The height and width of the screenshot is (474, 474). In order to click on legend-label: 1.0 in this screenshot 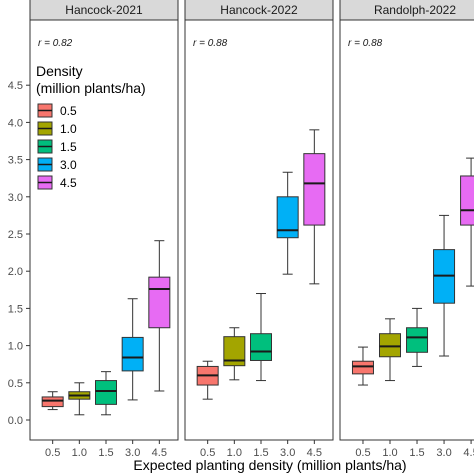, I will do `click(68, 129)`.